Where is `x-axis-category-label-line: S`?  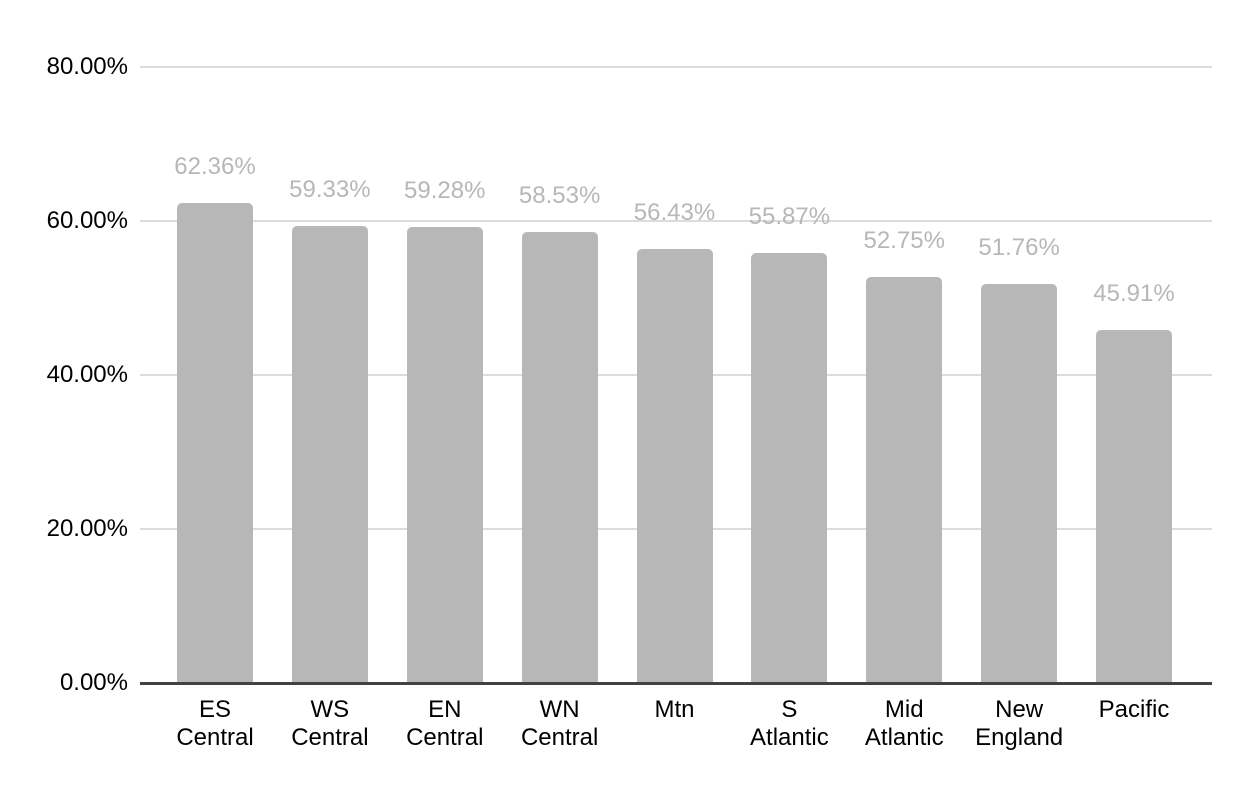
x-axis-category-label-line: S is located at coordinates (789, 709).